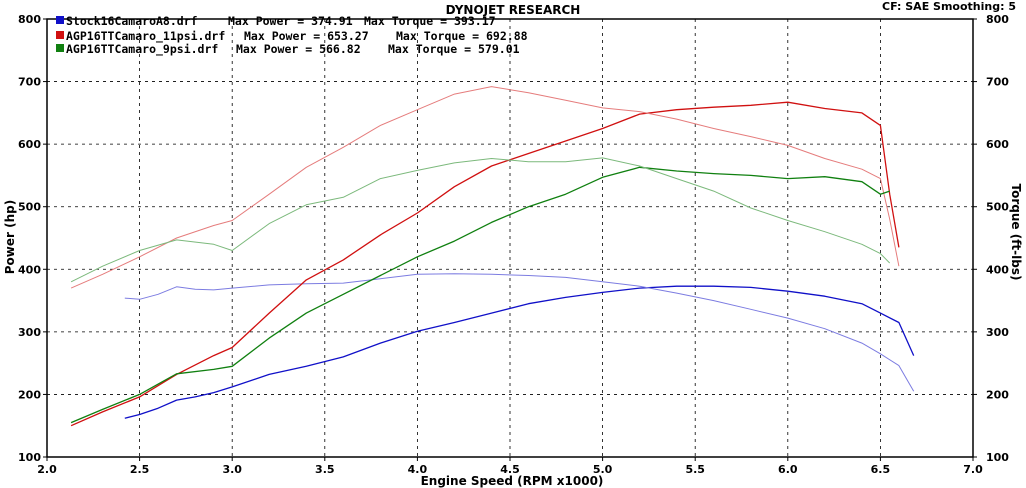 This screenshot has width=1026, height=488. Describe the element at coordinates (140, 469) in the screenshot. I see `x-tick-label: 2.5` at that location.